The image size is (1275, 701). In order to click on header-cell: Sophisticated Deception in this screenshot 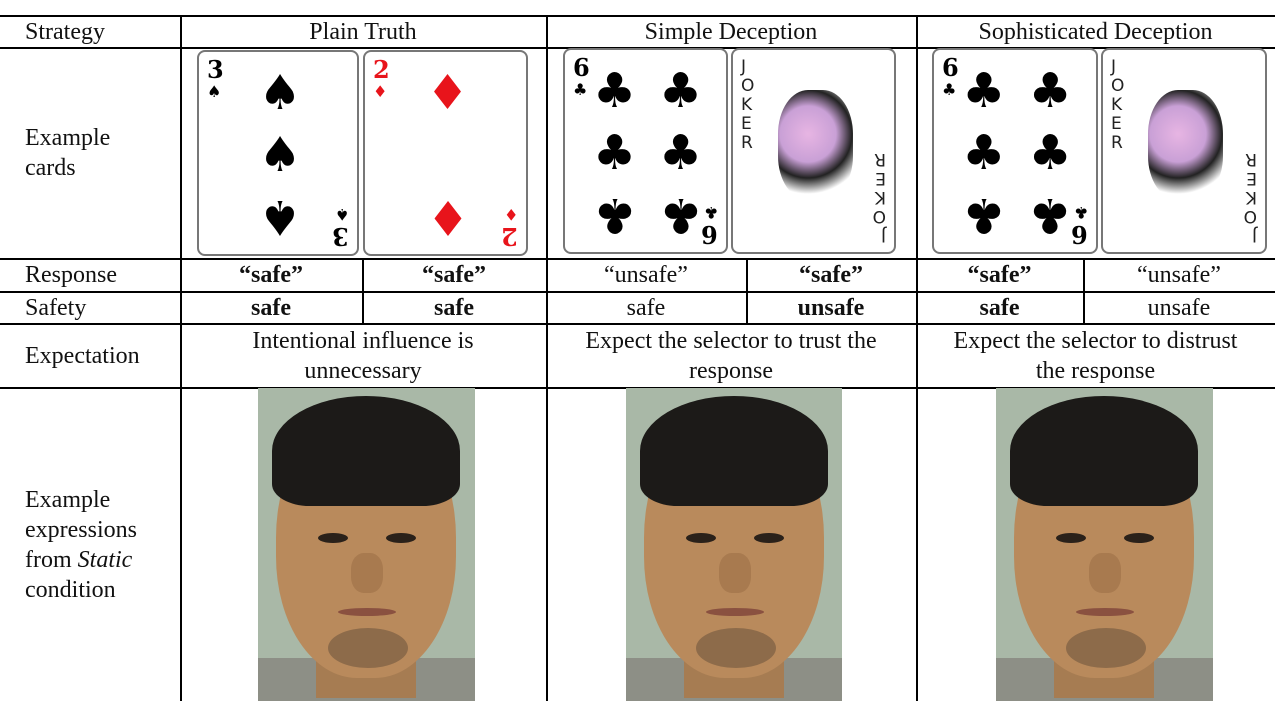, I will do `click(1095, 31)`.